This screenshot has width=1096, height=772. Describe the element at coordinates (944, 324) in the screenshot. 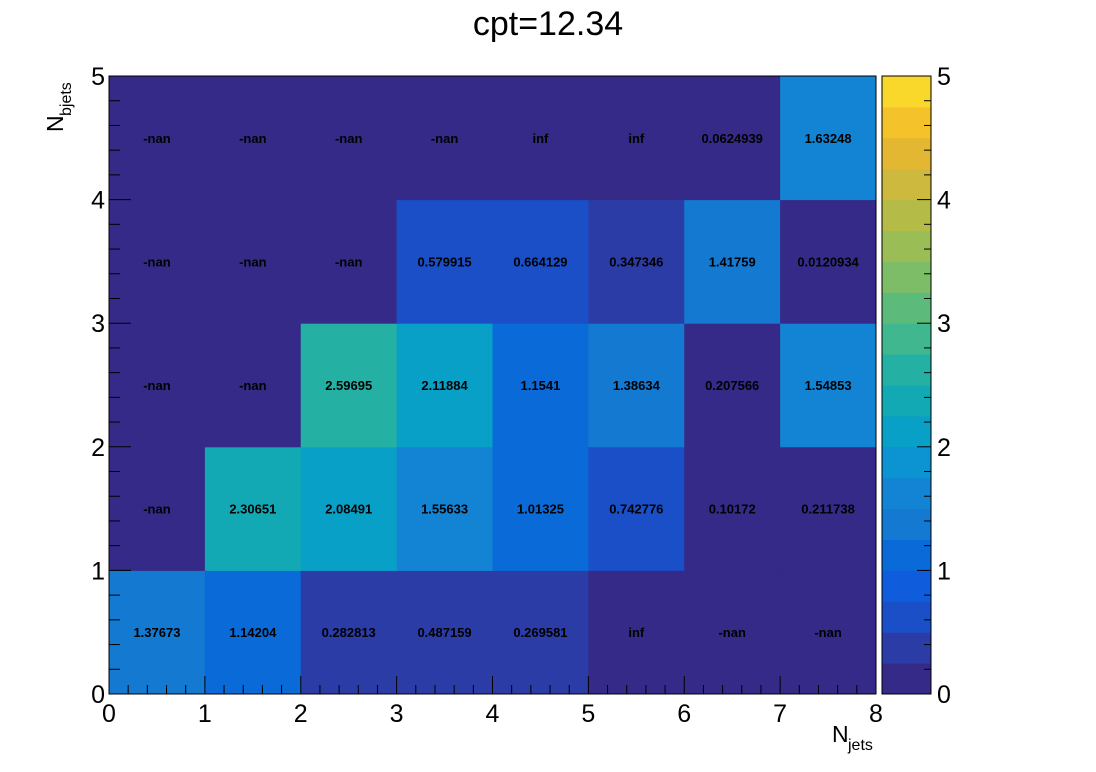

I see `palette-tick-label: 3` at that location.